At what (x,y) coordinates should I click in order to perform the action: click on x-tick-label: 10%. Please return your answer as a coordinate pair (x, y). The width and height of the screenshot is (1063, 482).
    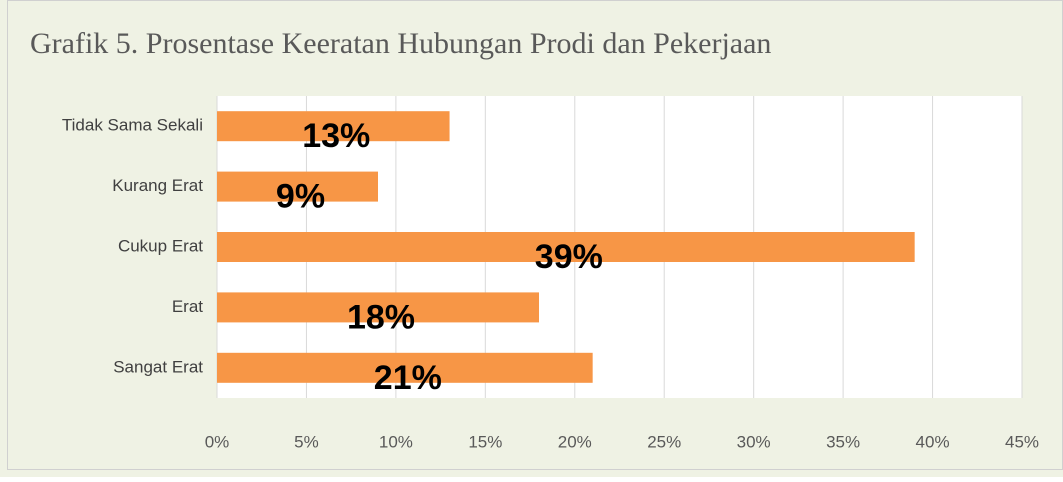
    Looking at the image, I should click on (396, 441).